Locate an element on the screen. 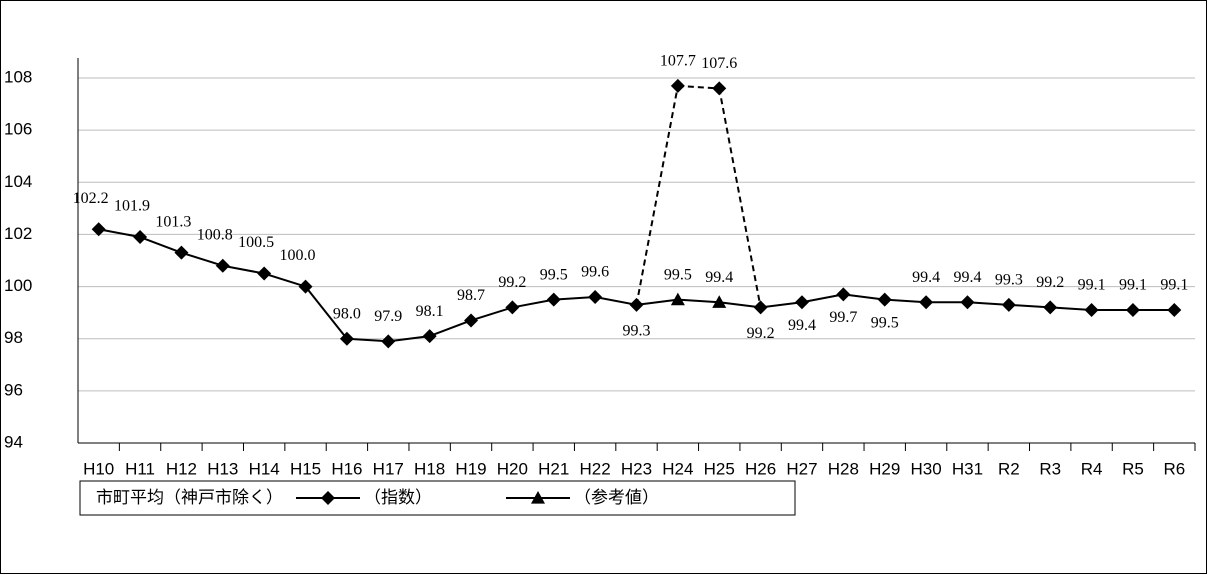 Image resolution: width=1208 pixels, height=575 pixels. x-tick-label: R6 is located at coordinates (1174, 468).